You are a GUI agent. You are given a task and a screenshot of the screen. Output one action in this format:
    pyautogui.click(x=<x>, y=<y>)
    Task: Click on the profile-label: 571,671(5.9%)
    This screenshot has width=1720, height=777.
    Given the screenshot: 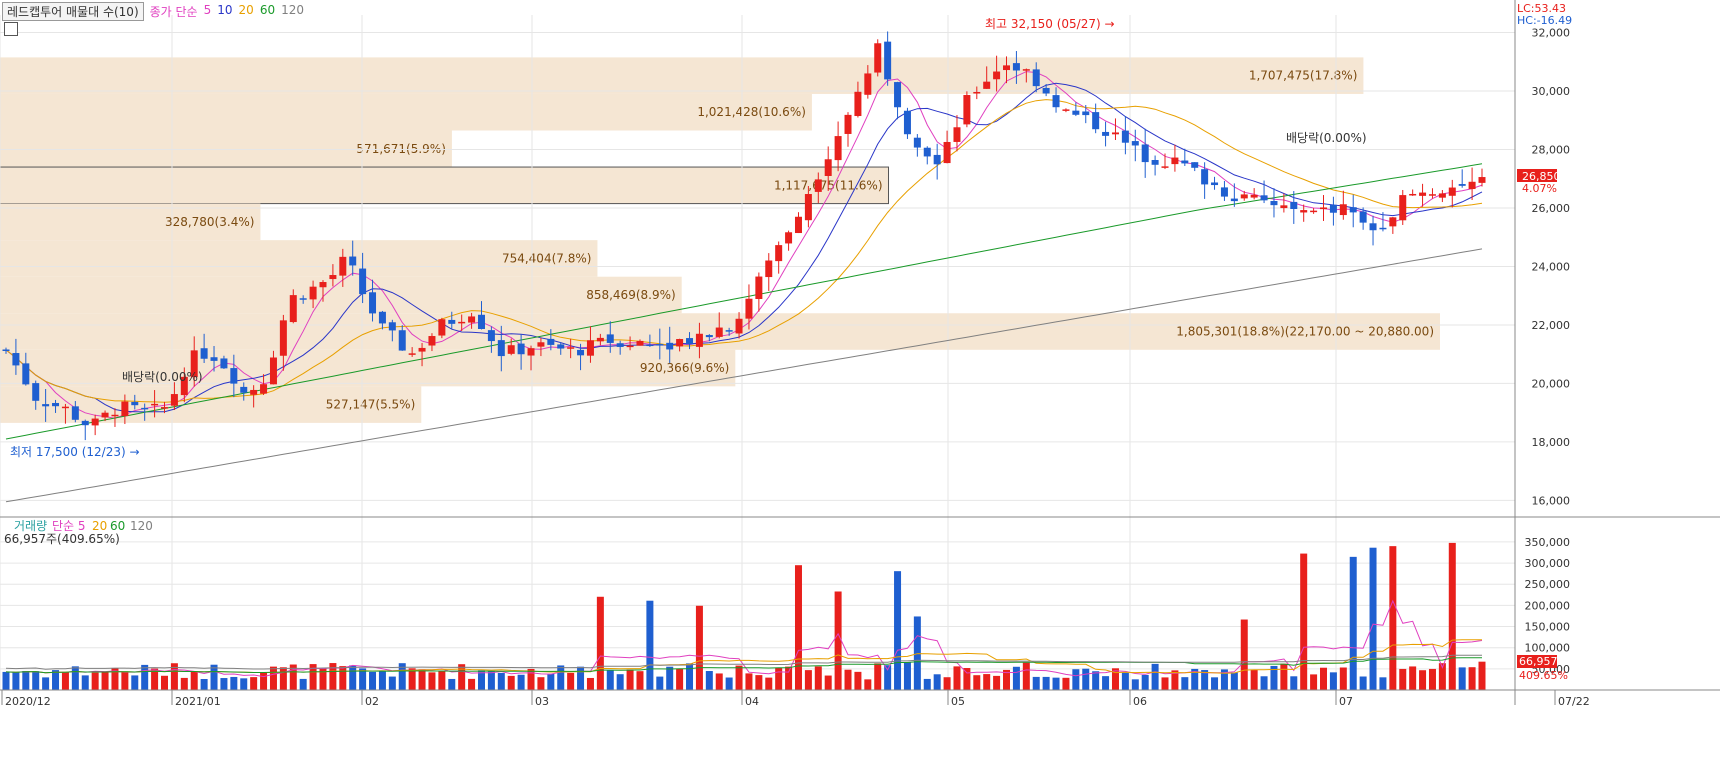 What is the action you would take?
    pyautogui.click(x=400, y=149)
    